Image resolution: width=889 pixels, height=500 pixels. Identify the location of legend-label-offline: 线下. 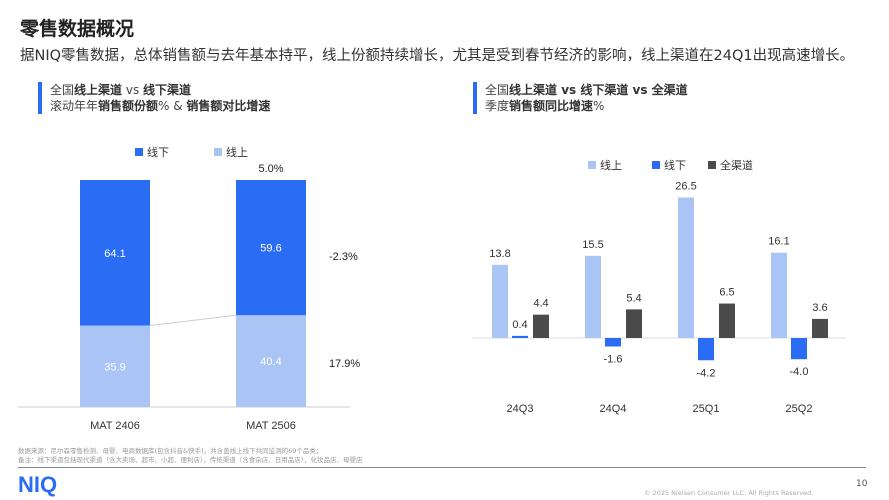
(158, 152).